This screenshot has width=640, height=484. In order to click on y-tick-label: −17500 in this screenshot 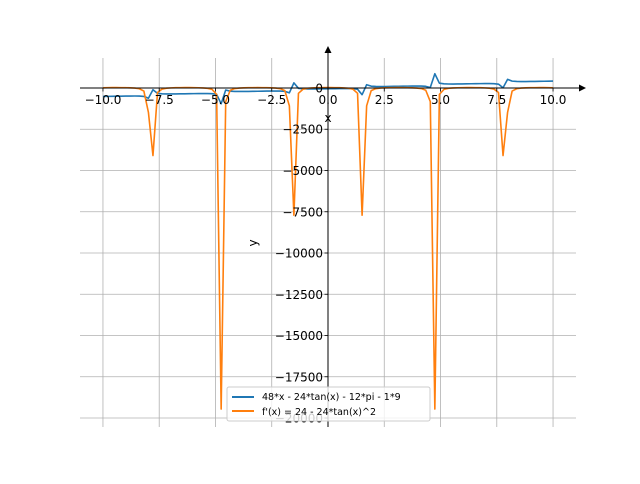, I will do `click(299, 377)`.